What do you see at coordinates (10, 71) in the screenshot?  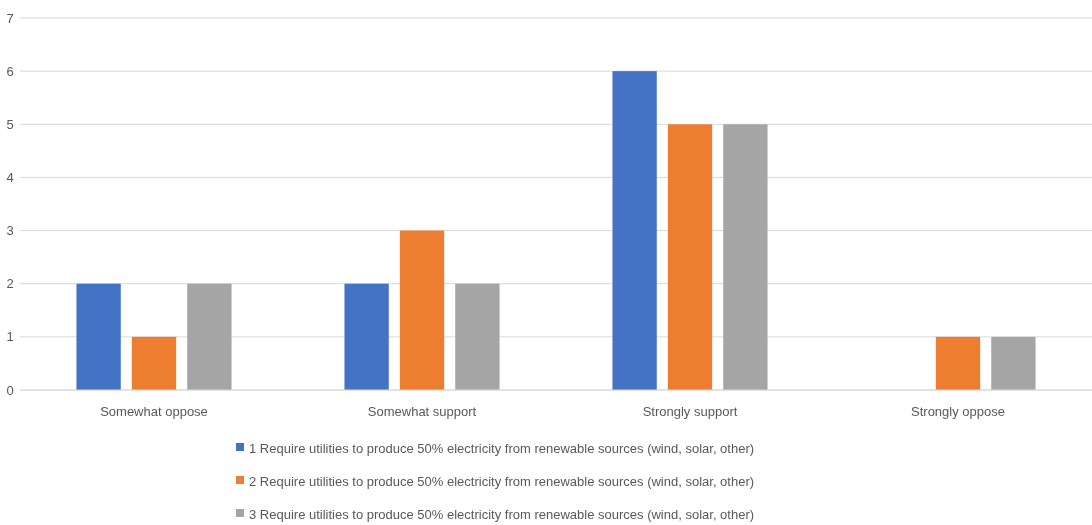 I see `y-tick-label: 6` at bounding box center [10, 71].